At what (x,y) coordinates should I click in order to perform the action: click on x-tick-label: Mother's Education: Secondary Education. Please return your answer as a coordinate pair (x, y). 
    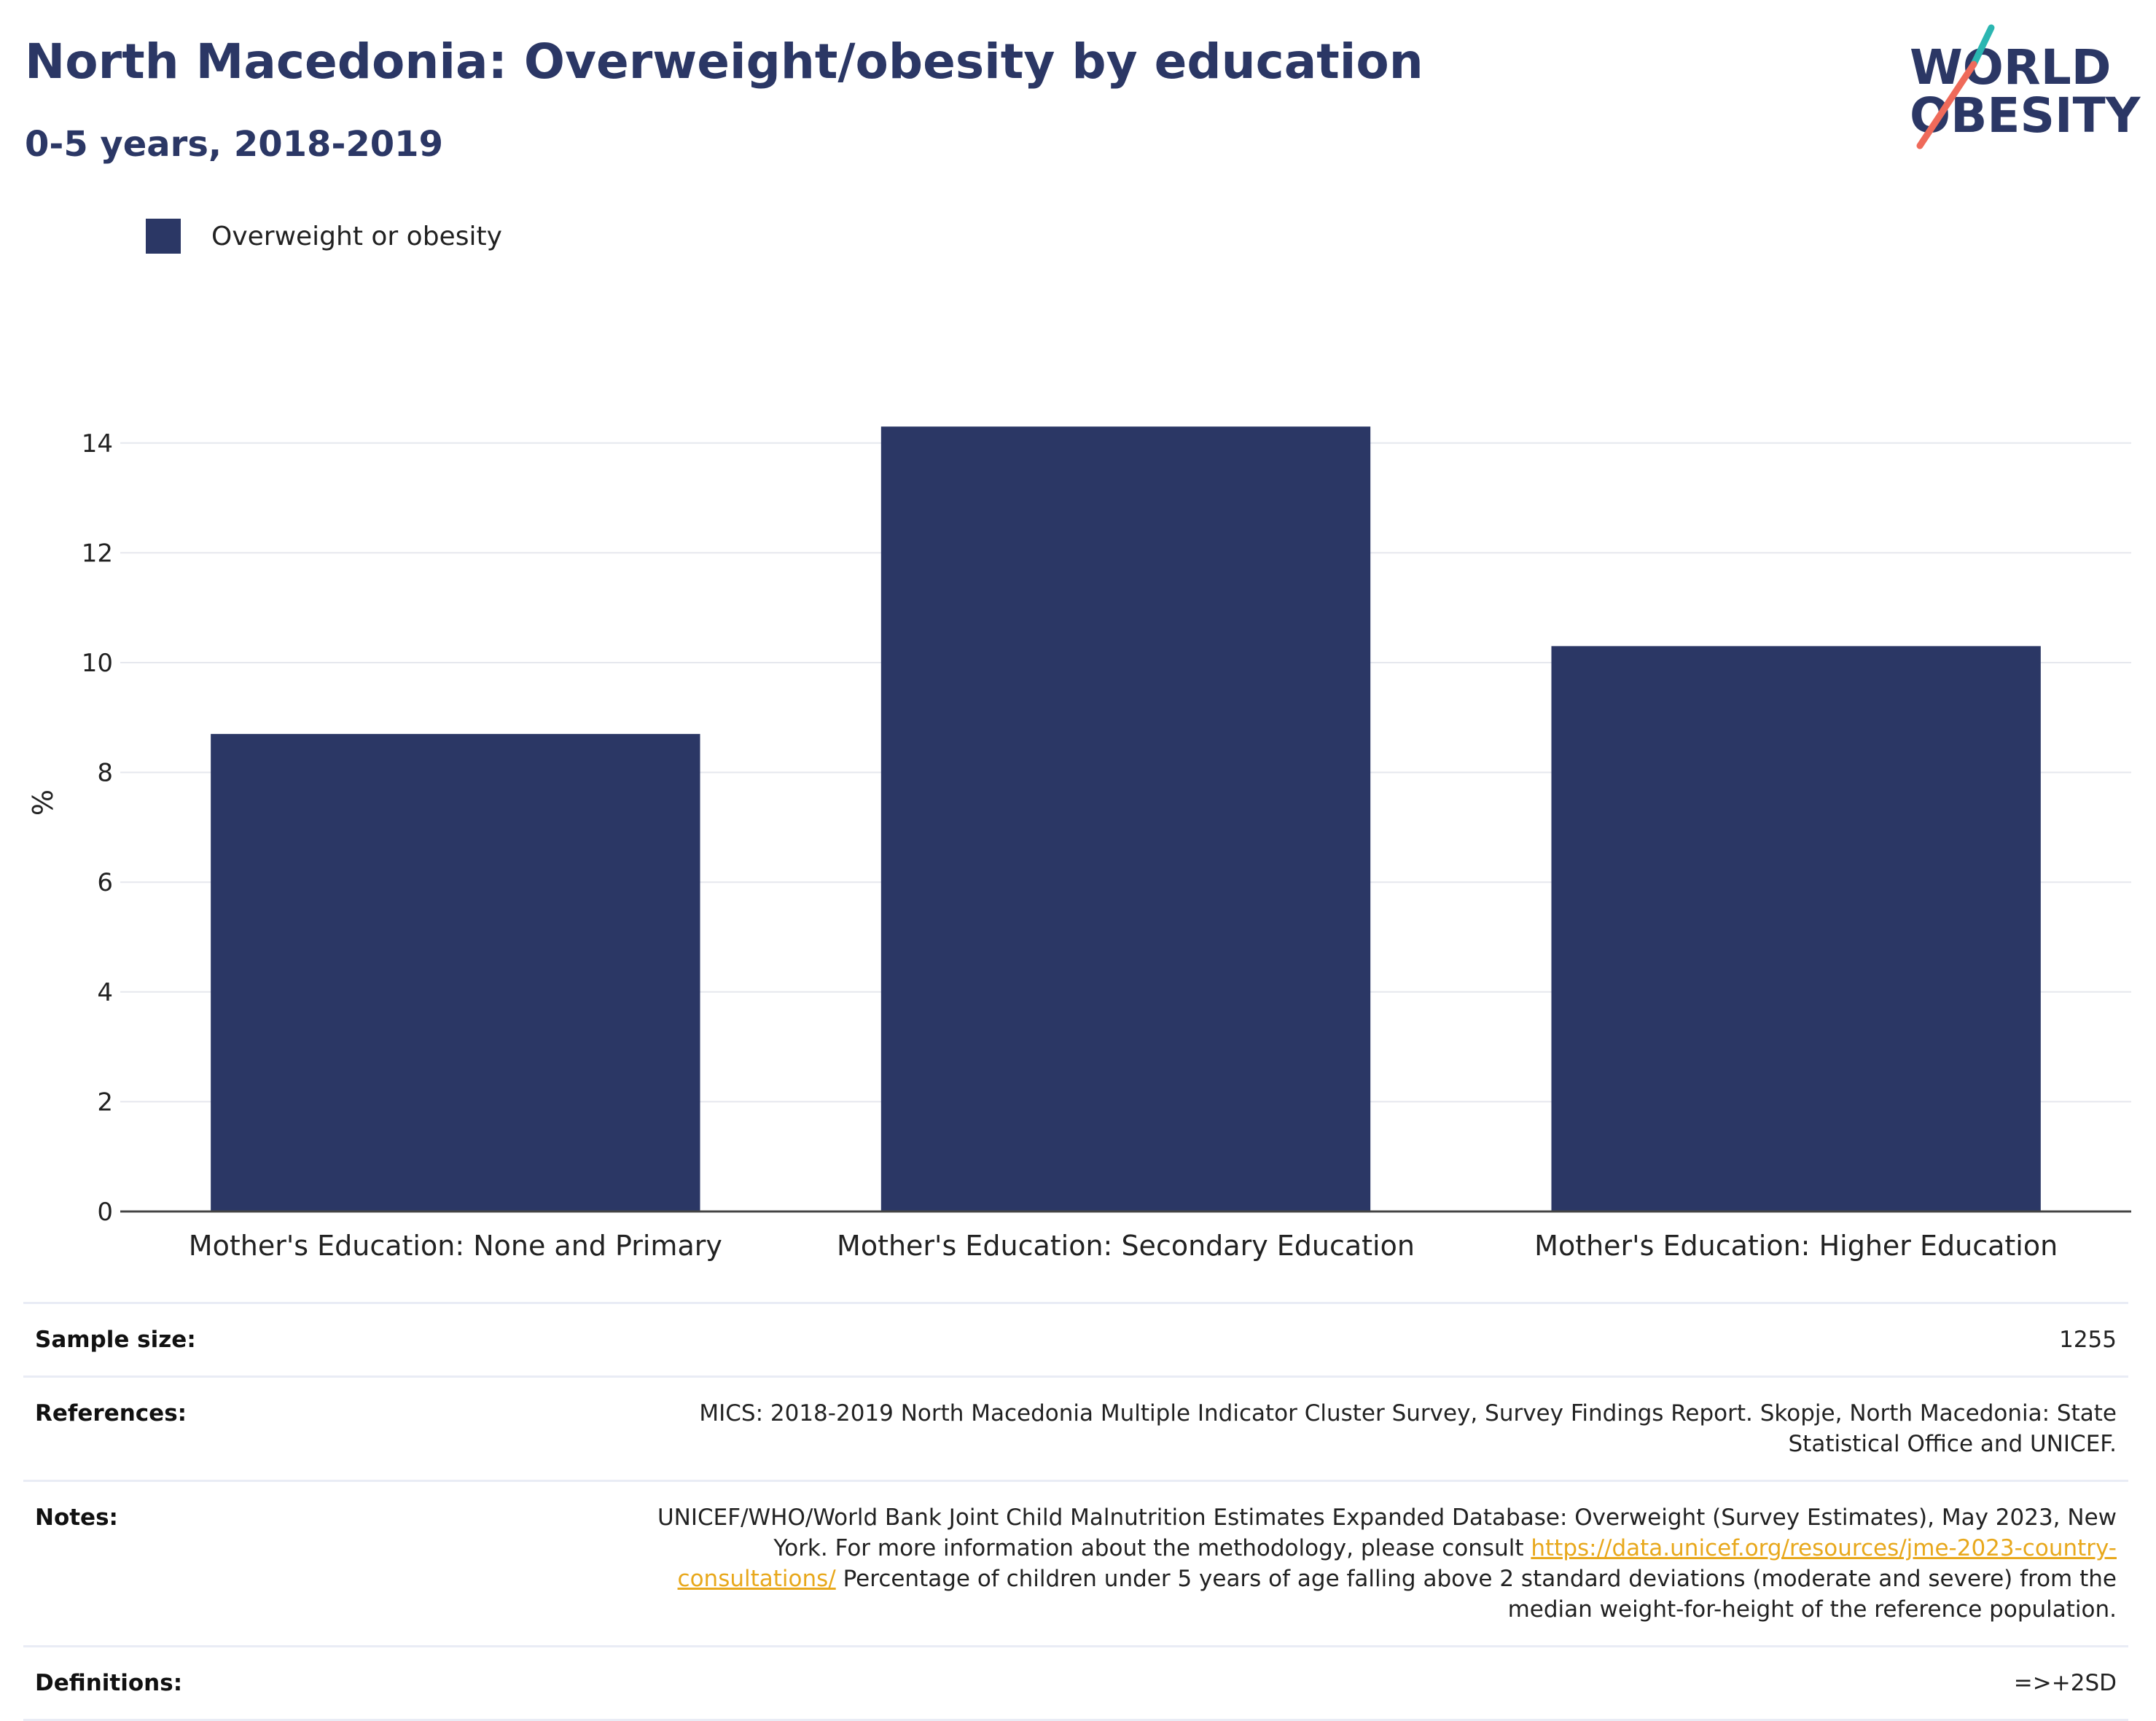
    Looking at the image, I should click on (1126, 1246).